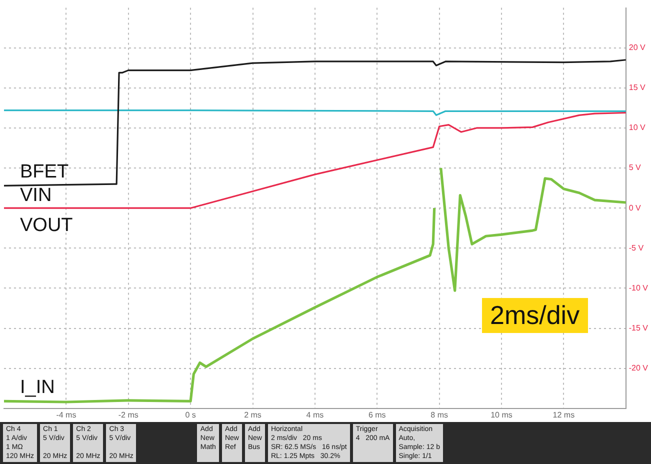  Describe the element at coordinates (439, 415) in the screenshot. I see `x-tick-label: 8 ms` at that location.